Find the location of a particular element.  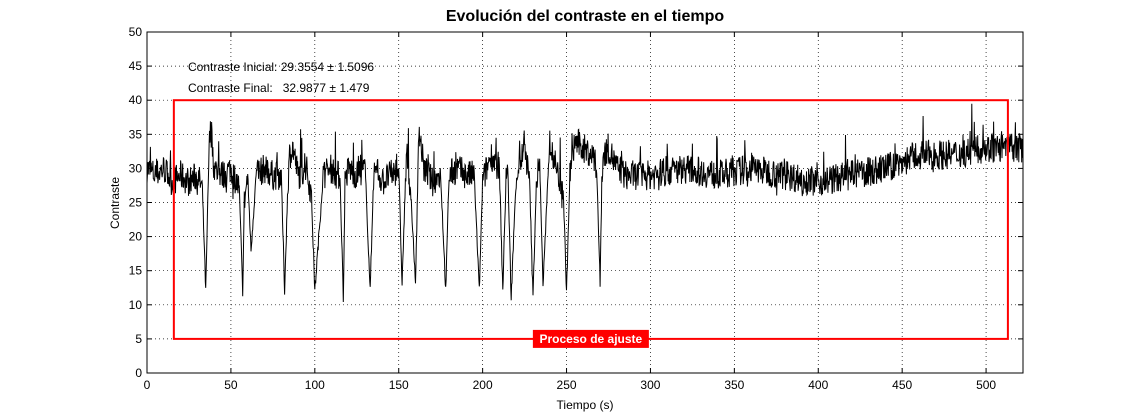

adjustment-region-label: Proceso de ajuste is located at coordinates (591, 339).